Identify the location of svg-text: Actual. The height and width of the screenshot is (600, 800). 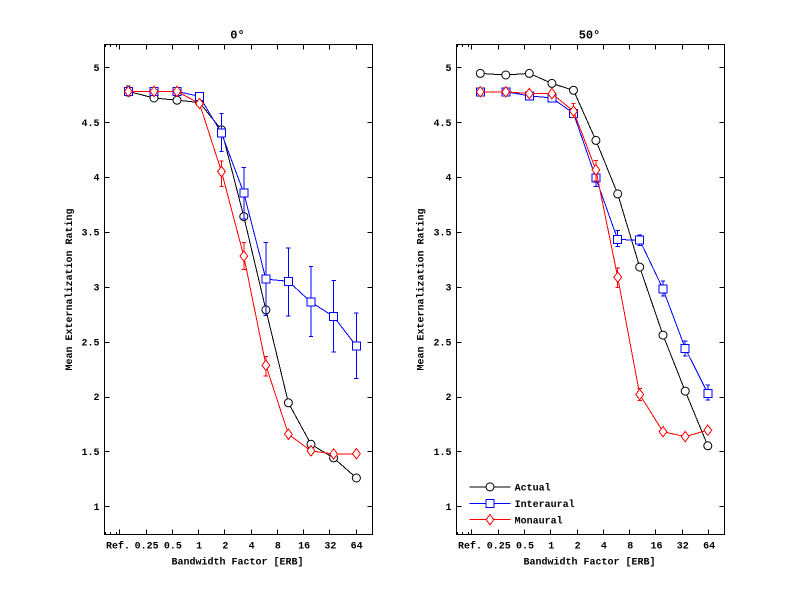
(533, 489).